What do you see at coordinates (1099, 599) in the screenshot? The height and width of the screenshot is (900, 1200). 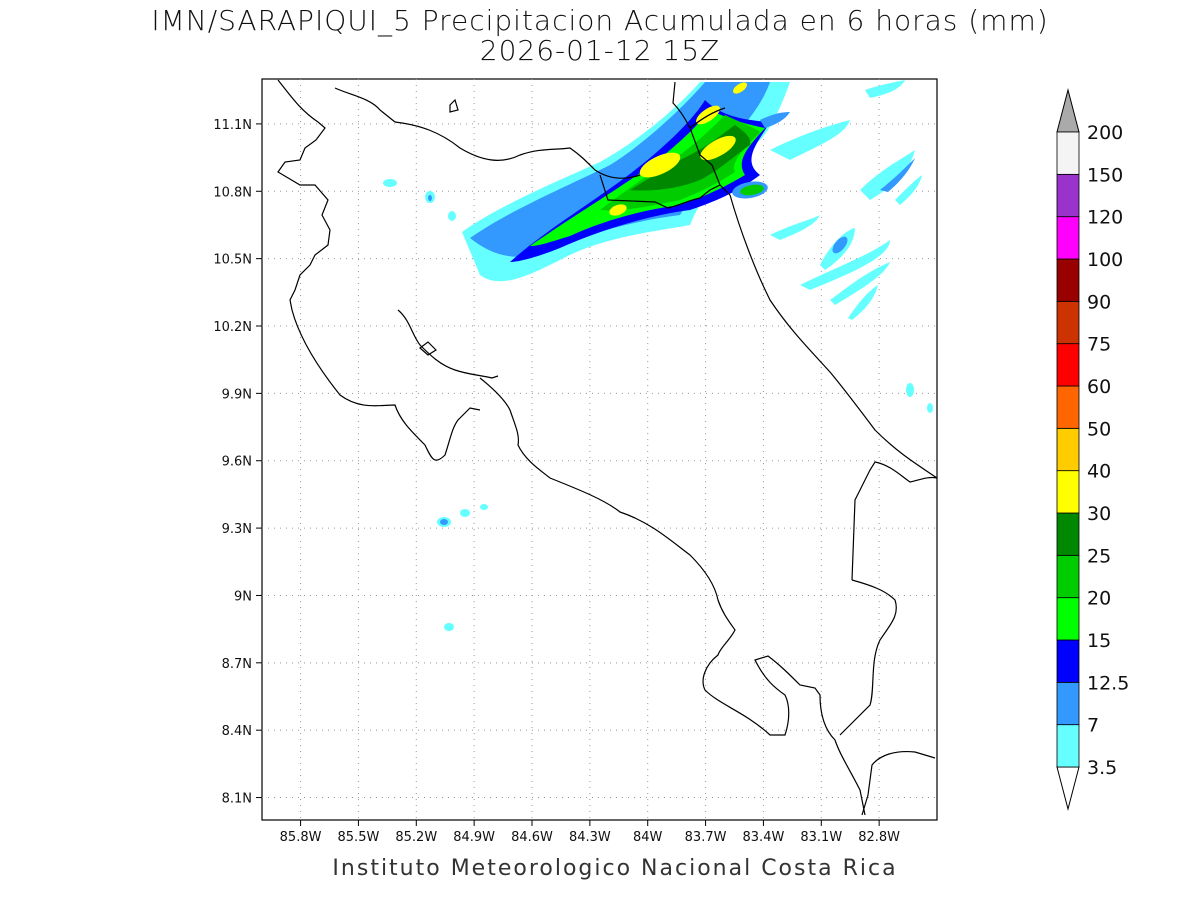 I see `colorbar-label: 20` at bounding box center [1099, 599].